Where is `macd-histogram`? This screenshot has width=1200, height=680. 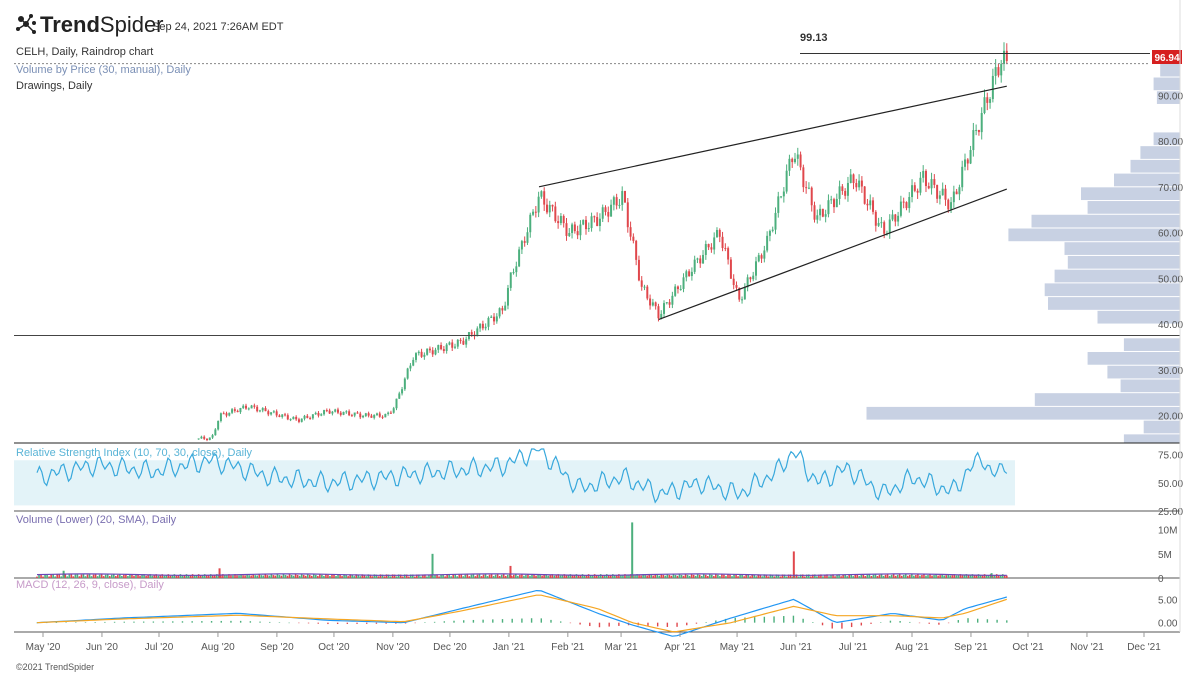
macd-histogram is located at coordinates (522, 622).